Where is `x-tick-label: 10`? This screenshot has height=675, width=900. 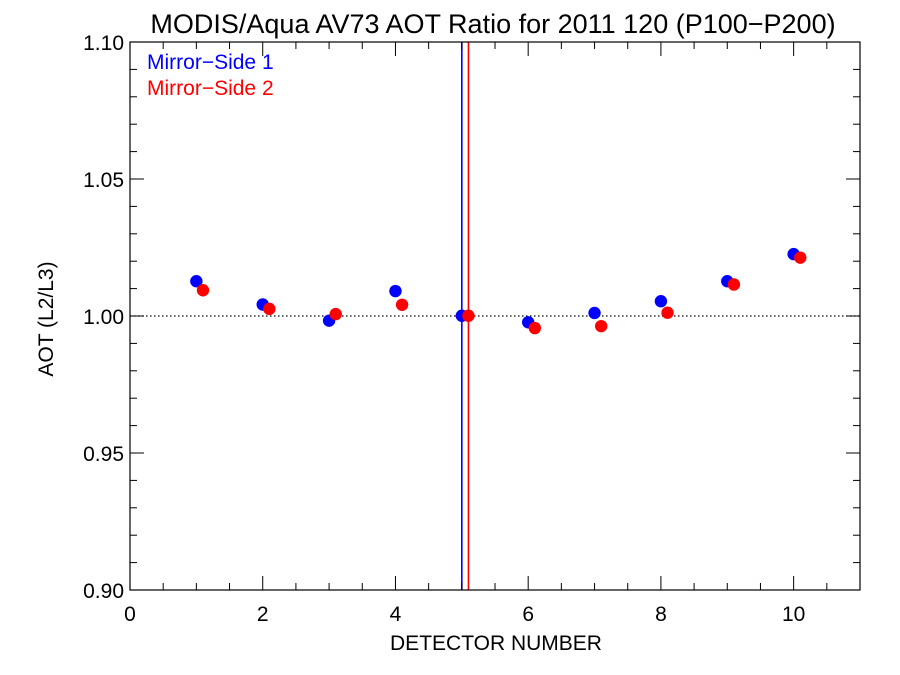 x-tick-label: 10 is located at coordinates (793, 614).